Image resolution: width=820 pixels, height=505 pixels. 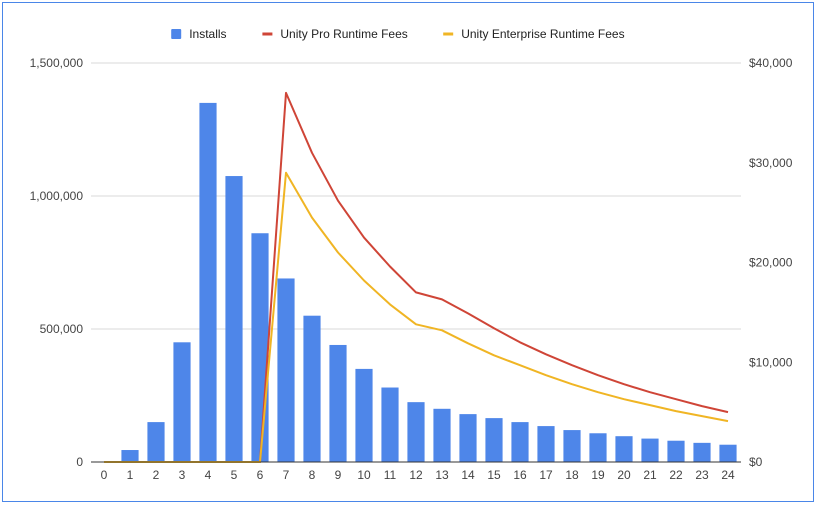 What do you see at coordinates (286, 475) in the screenshot?
I see `x-tick-label: 7` at bounding box center [286, 475].